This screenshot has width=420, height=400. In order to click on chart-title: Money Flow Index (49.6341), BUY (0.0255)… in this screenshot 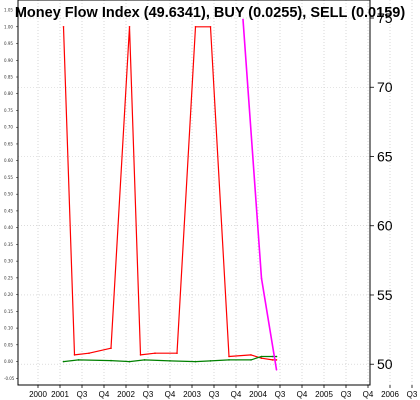, I will do `click(210, 13)`.